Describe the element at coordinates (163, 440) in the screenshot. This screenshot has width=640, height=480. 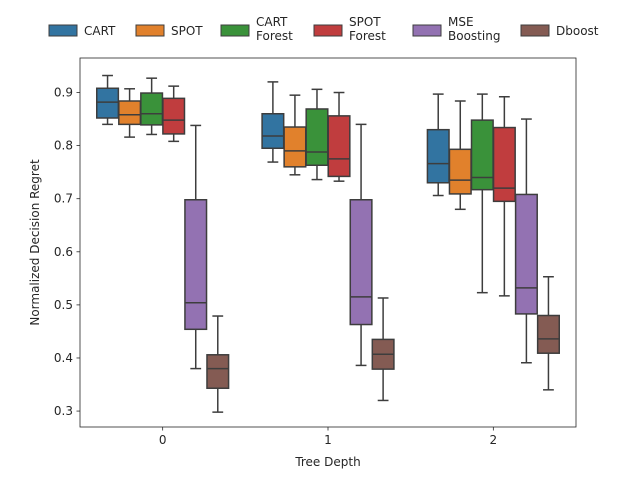
I see `x-tick-label: 0` at that location.